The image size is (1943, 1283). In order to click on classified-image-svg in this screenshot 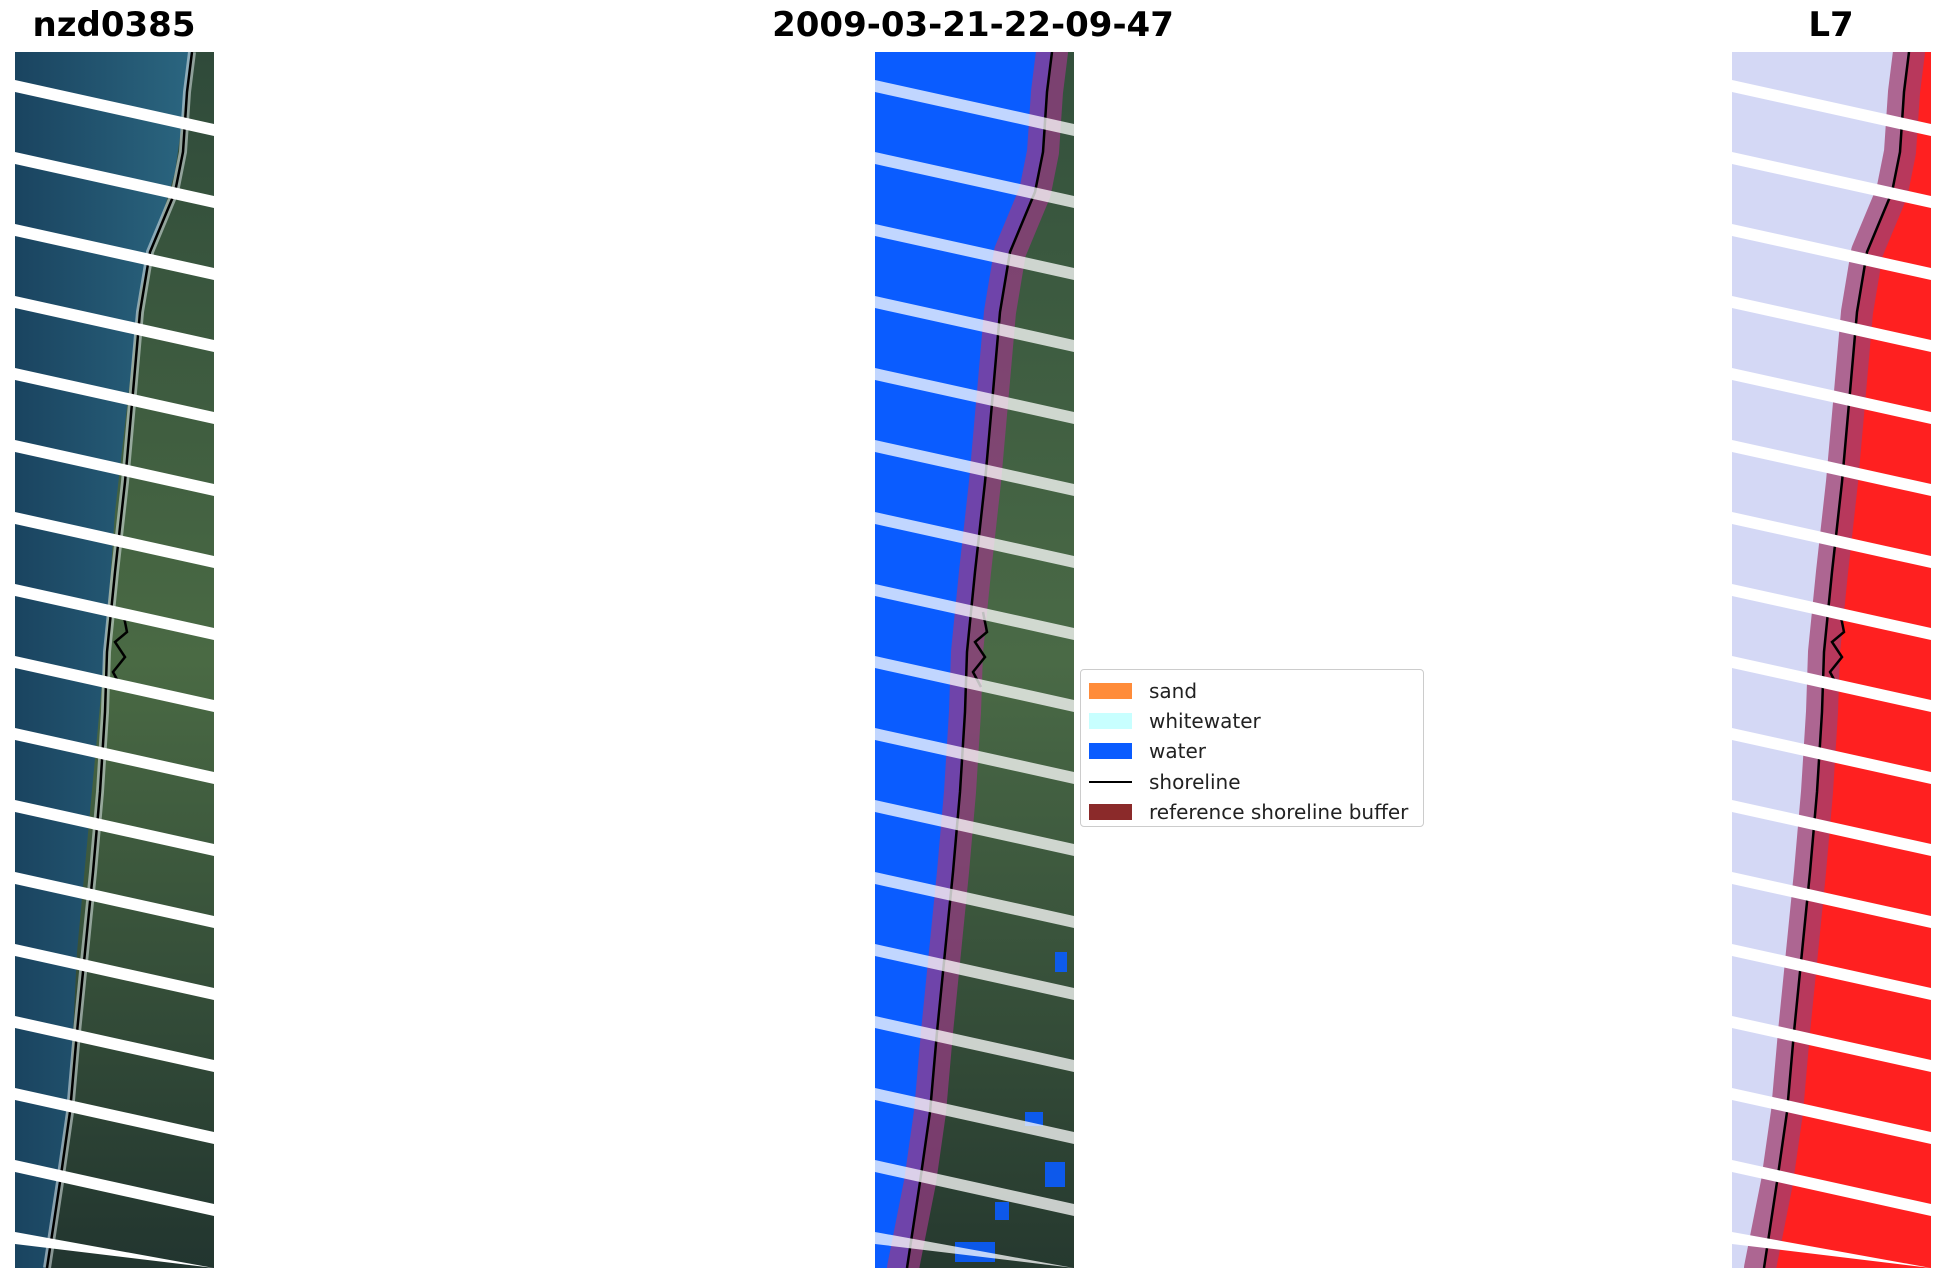, I will do `click(974, 660)`.